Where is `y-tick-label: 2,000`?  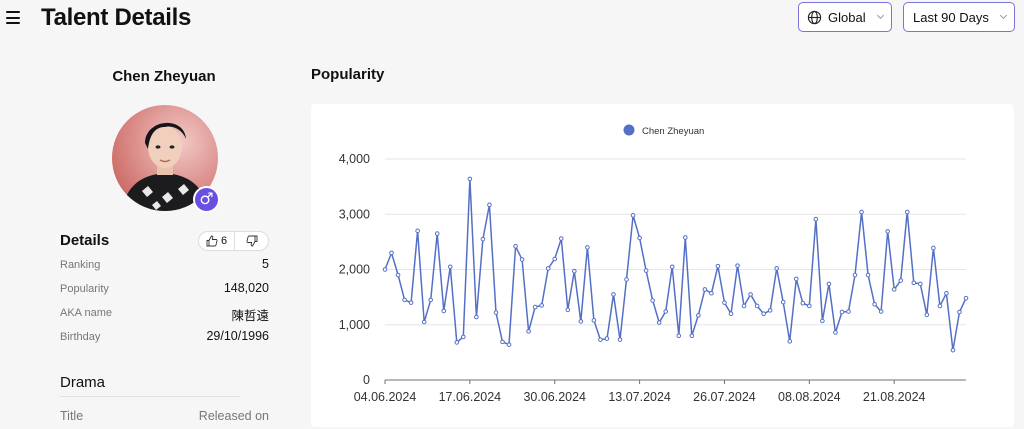
y-tick-label: 2,000 is located at coordinates (354, 270).